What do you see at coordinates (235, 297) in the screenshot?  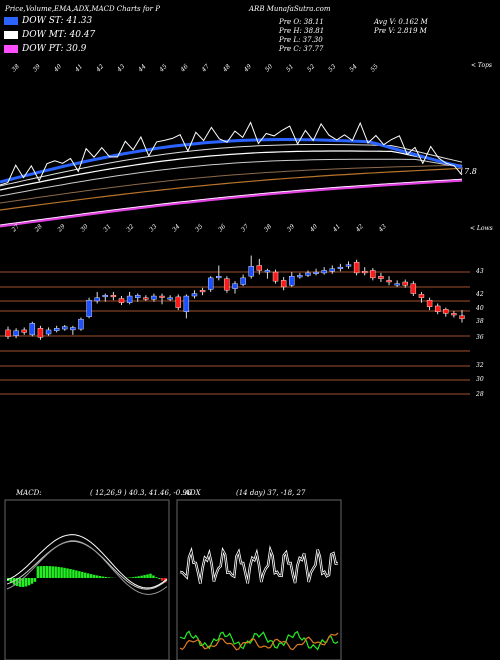 I see `candles` at bounding box center [235, 297].